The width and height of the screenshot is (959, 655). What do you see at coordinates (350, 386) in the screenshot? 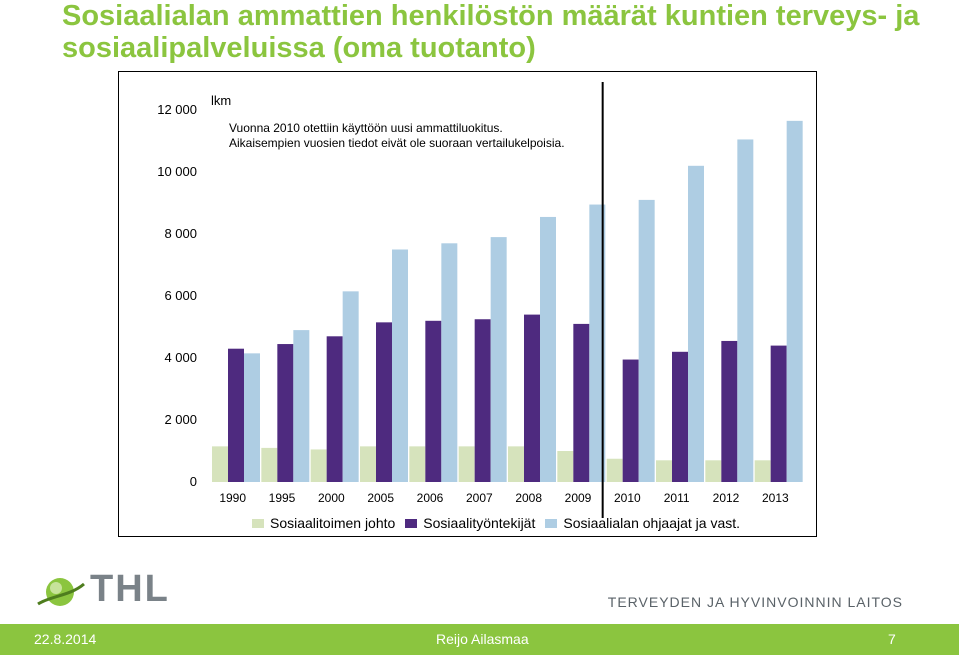
I see `bar-ohjaajat-2000` at bounding box center [350, 386].